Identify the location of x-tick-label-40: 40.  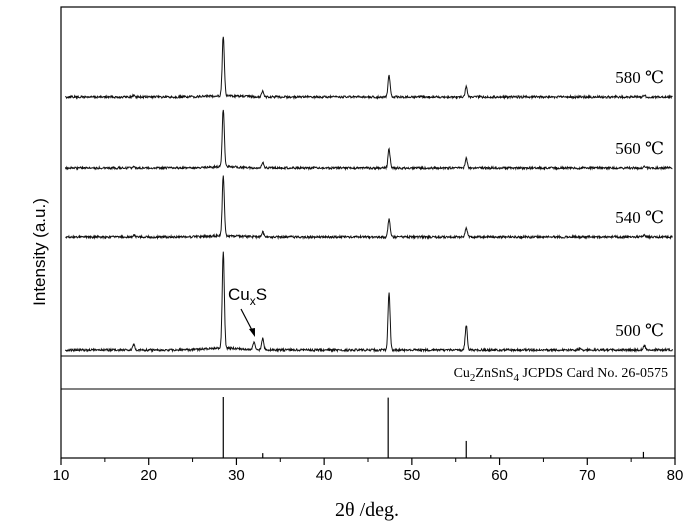
(324, 475).